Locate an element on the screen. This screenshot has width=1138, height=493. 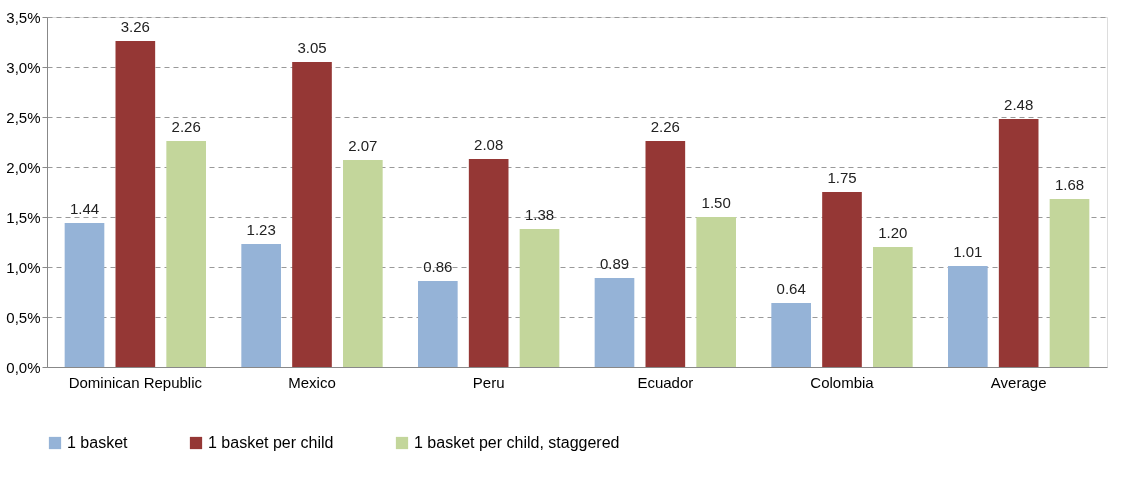
data-label: 1.23 is located at coordinates (261, 229).